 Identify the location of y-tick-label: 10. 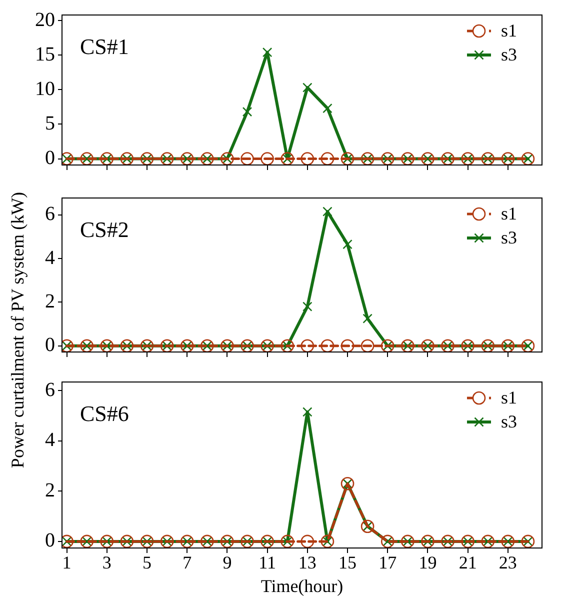
(45, 89).